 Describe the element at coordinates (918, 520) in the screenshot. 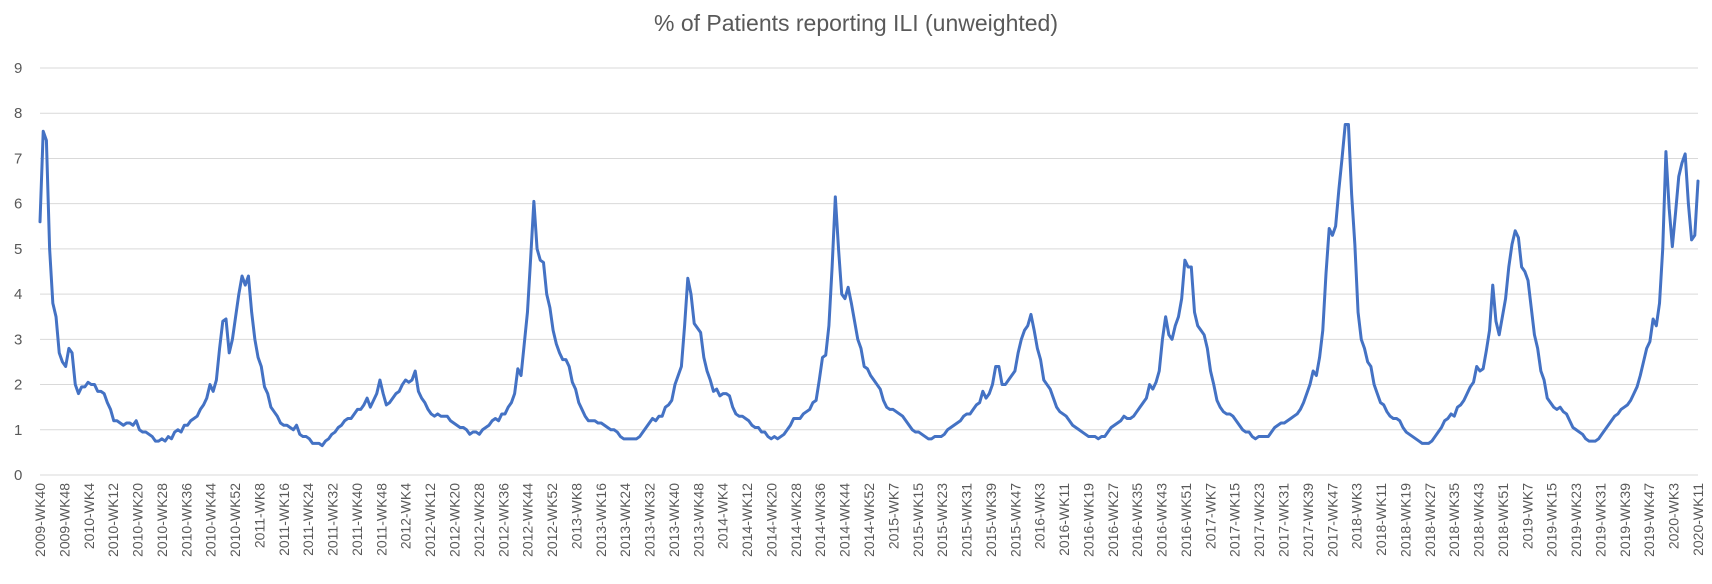

I see `x-tick-label: 2015-WK15` at that location.